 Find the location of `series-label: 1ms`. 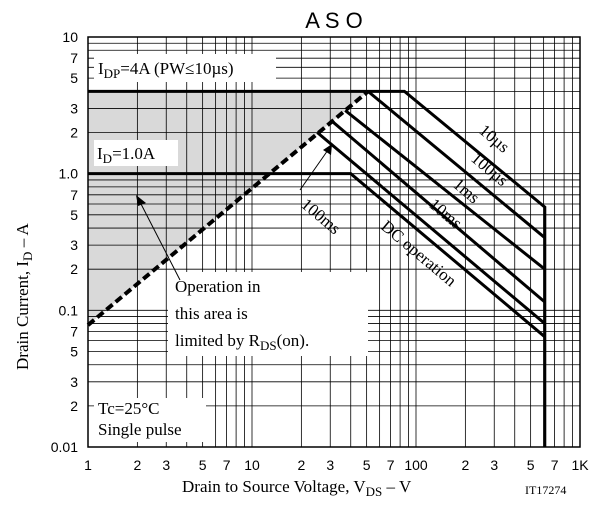

series-label: 1ms is located at coordinates (466, 191).